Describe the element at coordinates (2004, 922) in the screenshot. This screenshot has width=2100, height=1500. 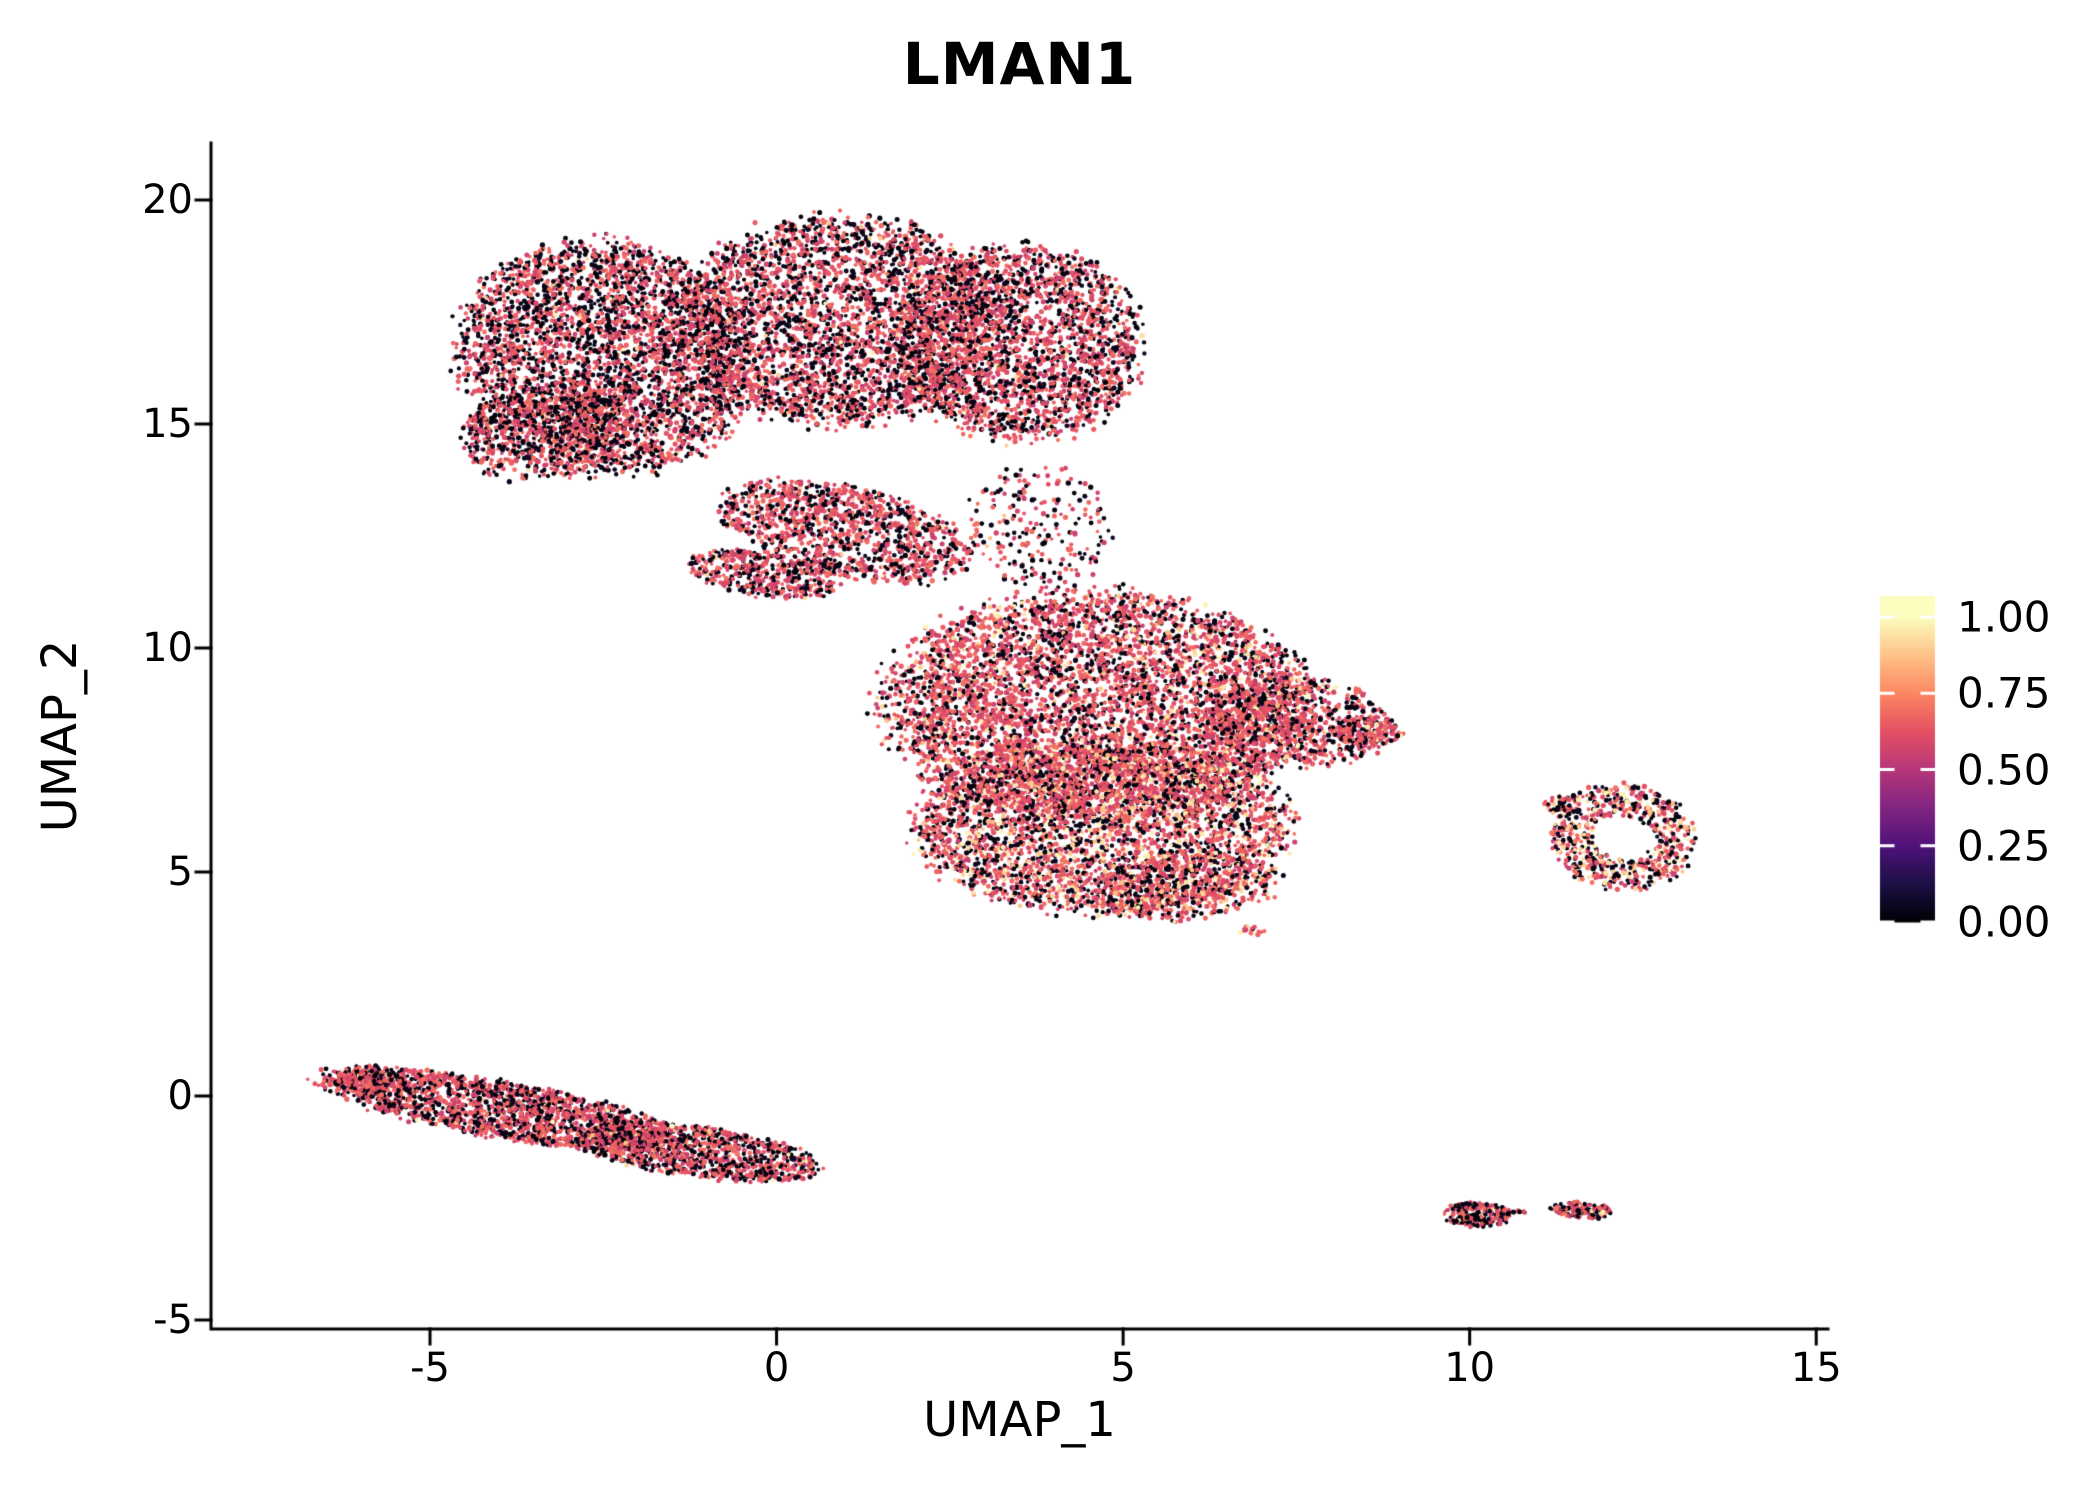
I see `colorbar-tick-label: 0.00` at that location.